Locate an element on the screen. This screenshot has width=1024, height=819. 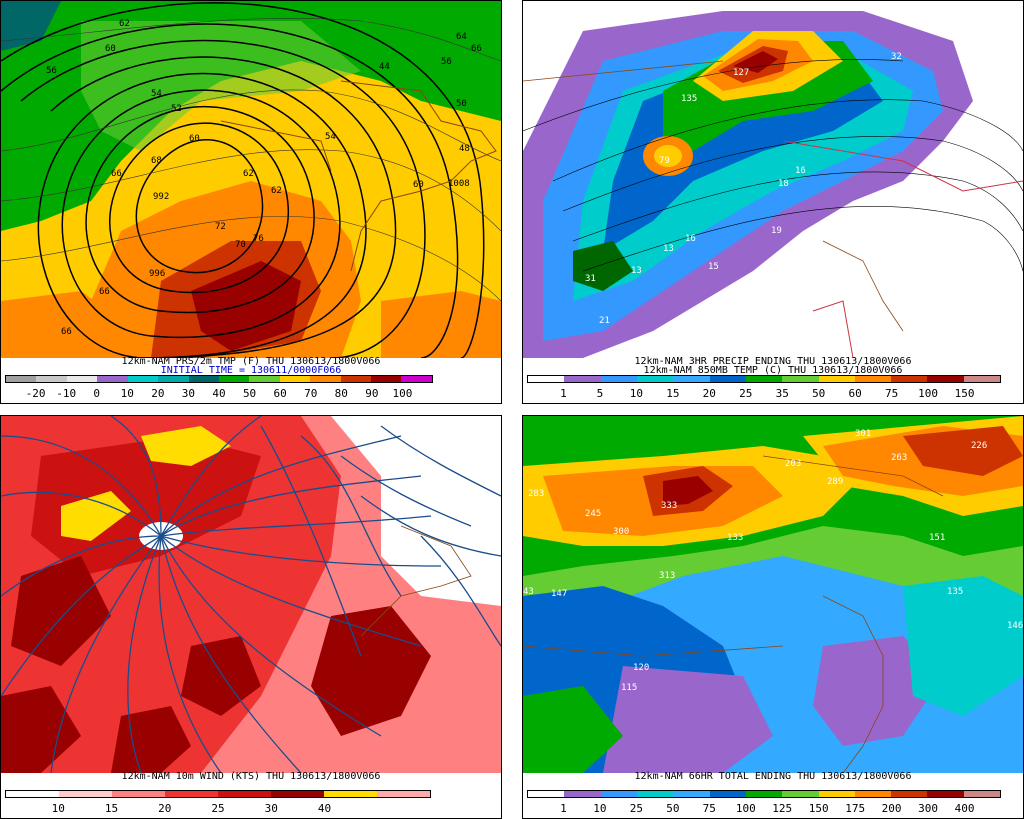
colorbar-ticks-temperature: -20 -10 0 10 20 30 40 50 60 70 80 90 100 is located at coordinates (251, 394).